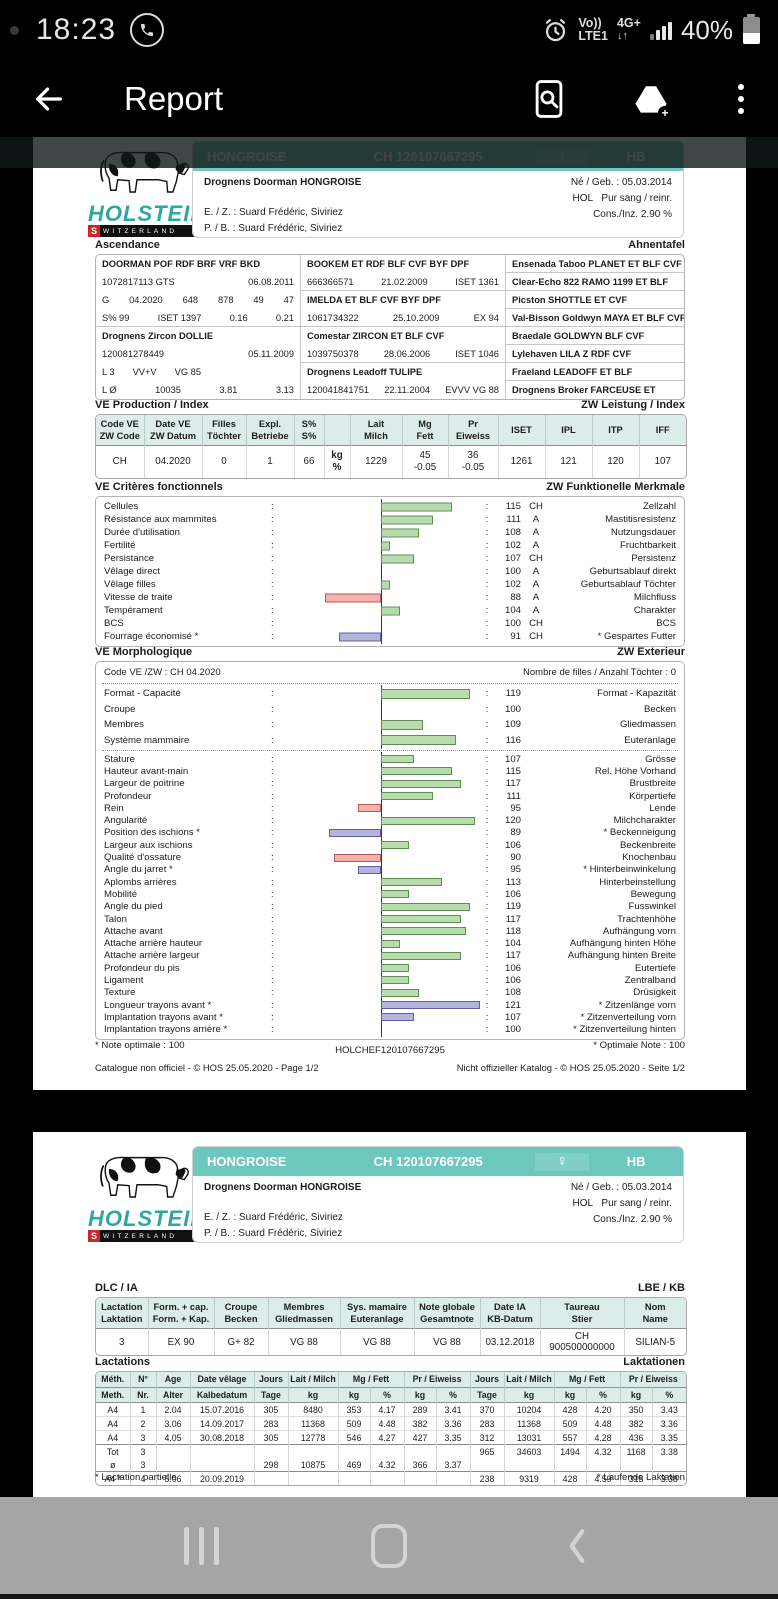  I want to click on table-header-cell: Lait / Milch, so click(313, 1379).